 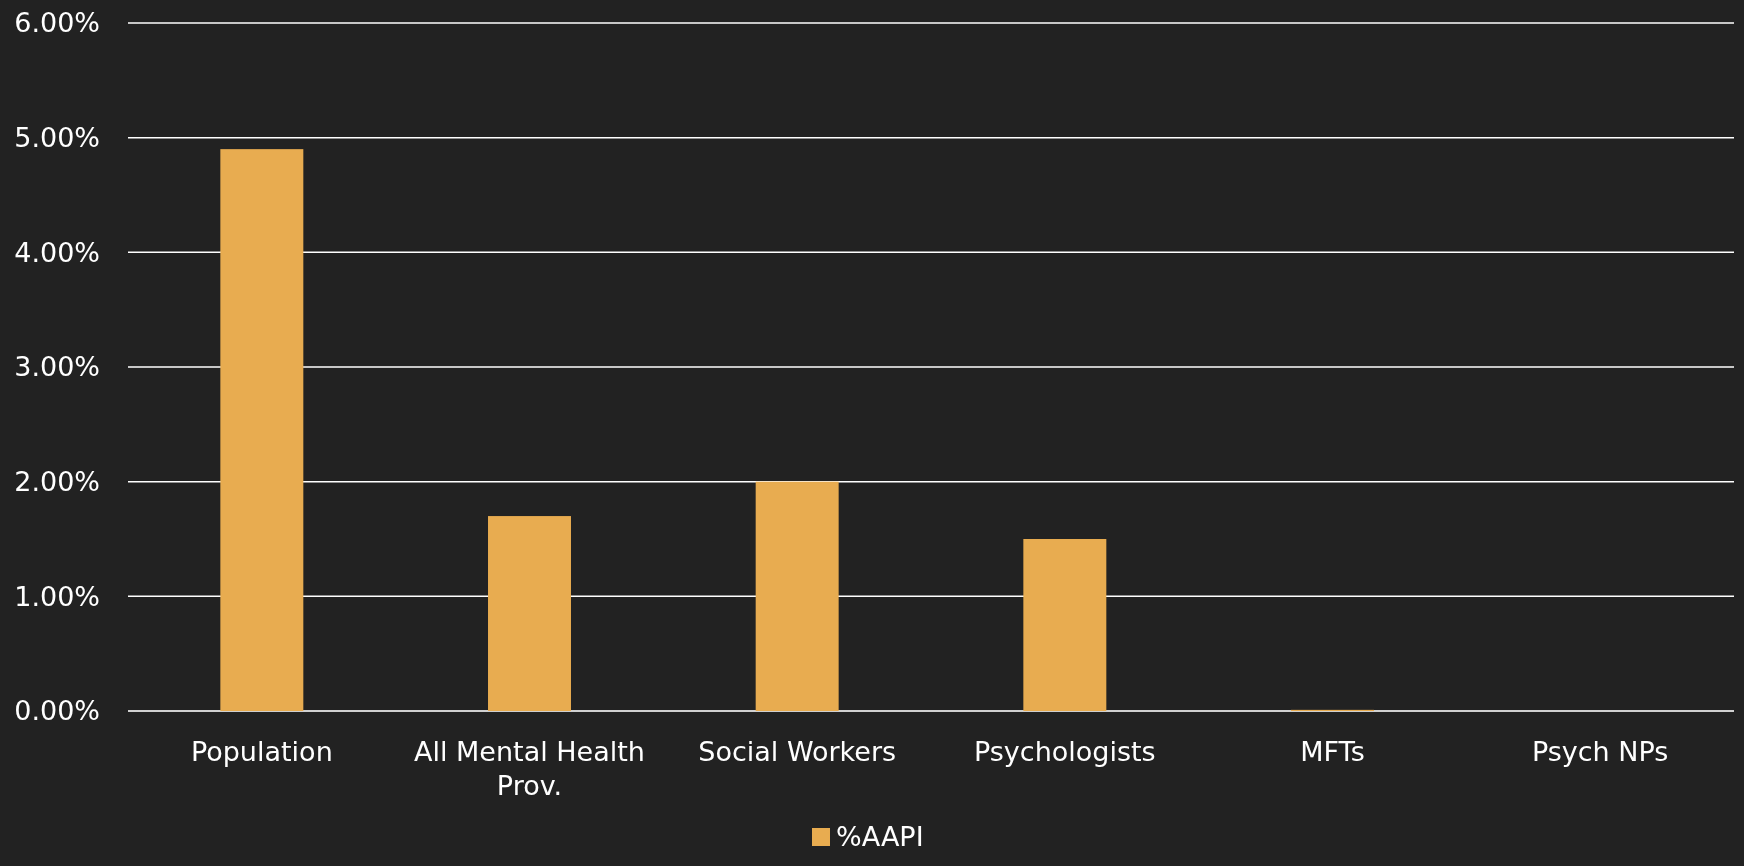 What do you see at coordinates (57, 252) in the screenshot?
I see `y-tick-label: 4.00%` at bounding box center [57, 252].